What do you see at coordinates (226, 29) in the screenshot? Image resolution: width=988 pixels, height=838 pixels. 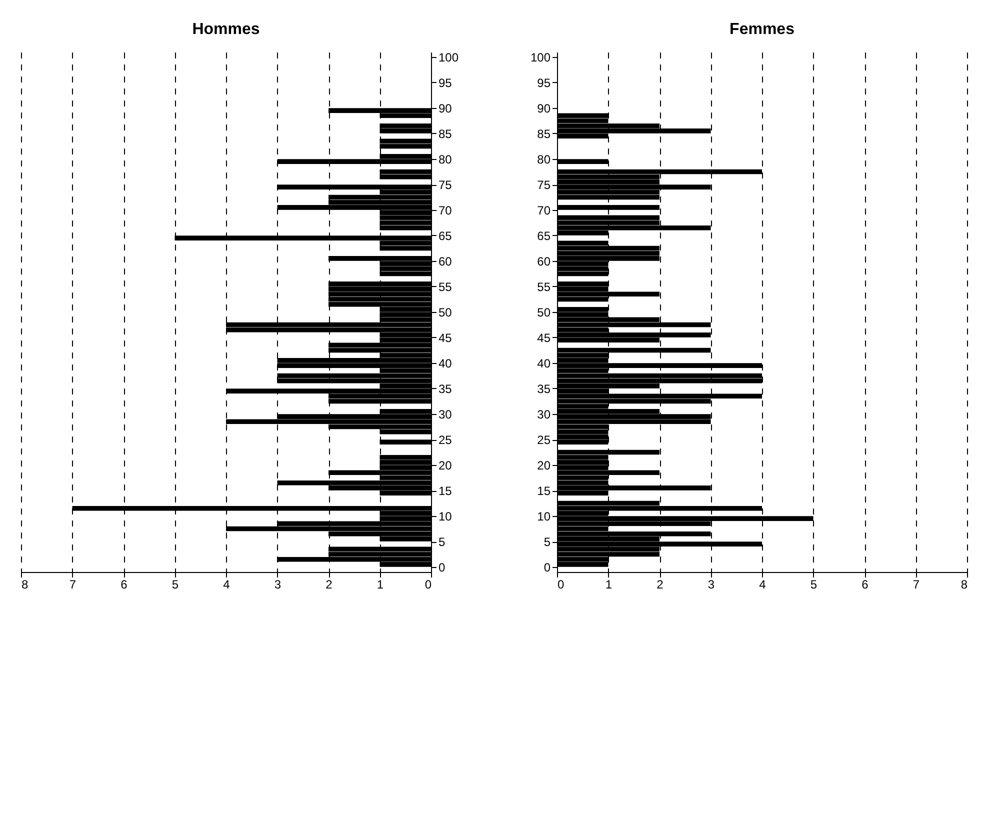 I see `chart-title: Hommes` at bounding box center [226, 29].